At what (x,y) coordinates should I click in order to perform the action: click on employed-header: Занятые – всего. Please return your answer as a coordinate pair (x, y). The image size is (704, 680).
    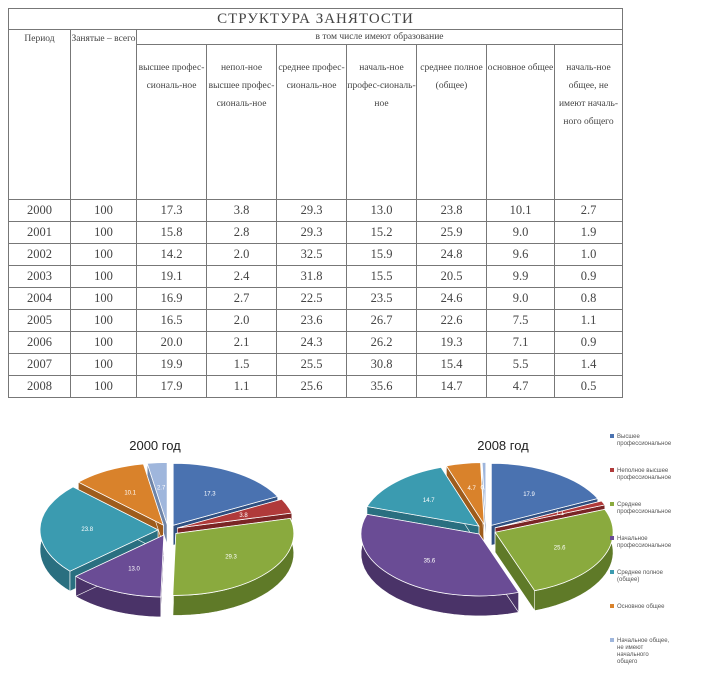
    Looking at the image, I should click on (103, 114).